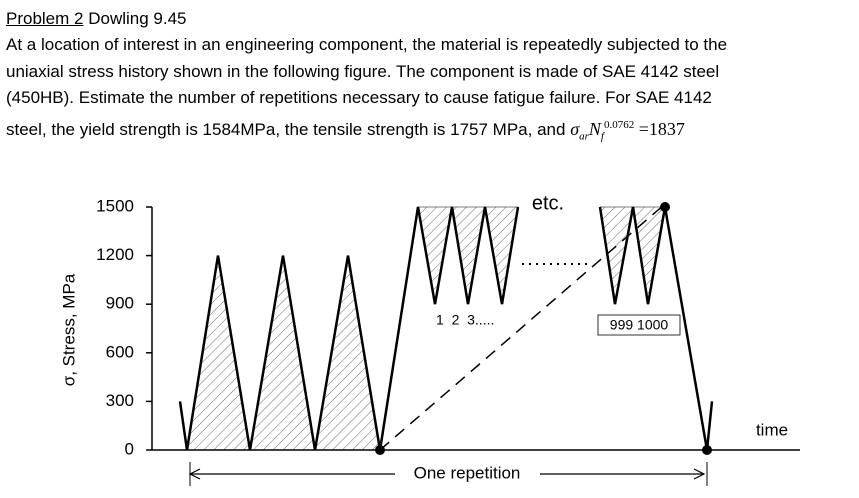  What do you see at coordinates (115, 254) in the screenshot?
I see `y-tick-label: 1200` at bounding box center [115, 254].